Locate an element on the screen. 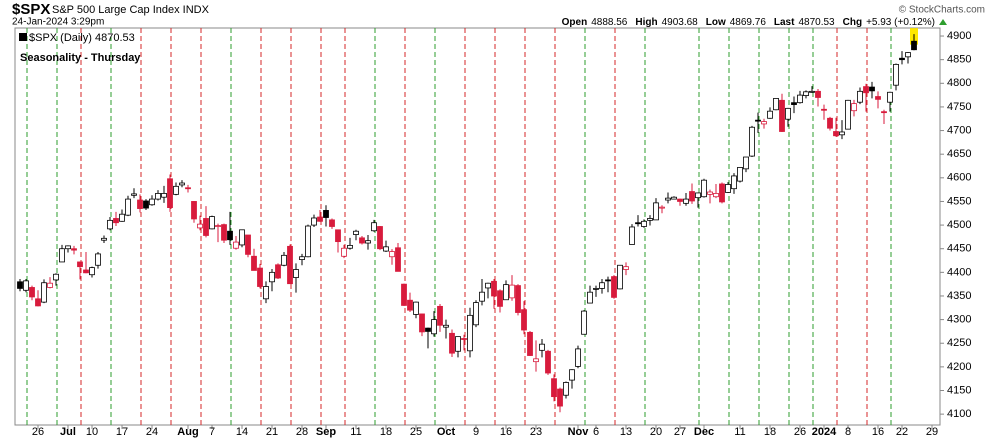  quote-label: Open is located at coordinates (575, 22).